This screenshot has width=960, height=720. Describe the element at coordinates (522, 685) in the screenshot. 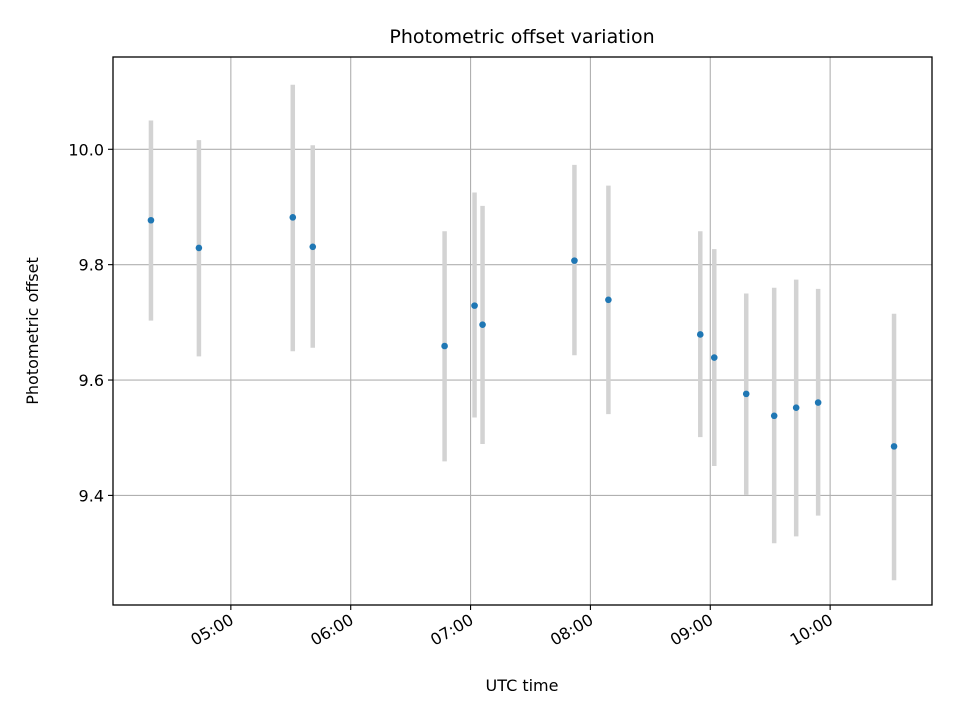

I see `x-axis-label: UTC time` at that location.